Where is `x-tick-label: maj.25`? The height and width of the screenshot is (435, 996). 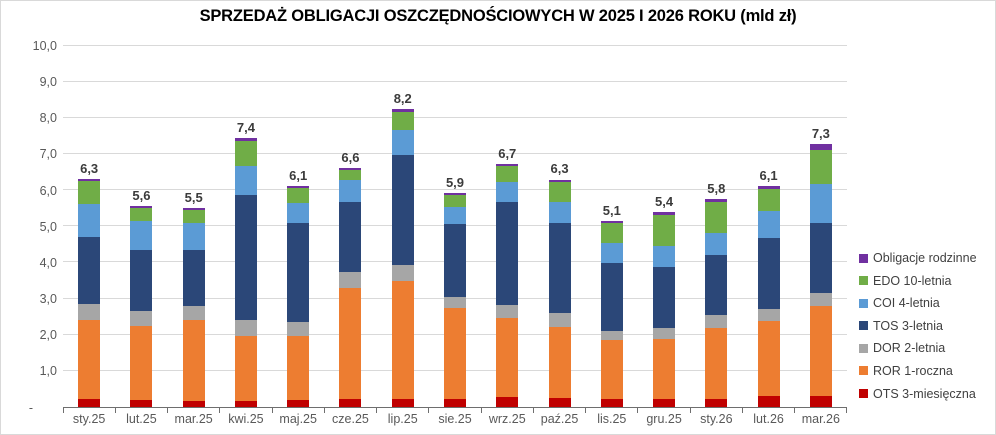 x-tick-label: maj.25 is located at coordinates (298, 419).